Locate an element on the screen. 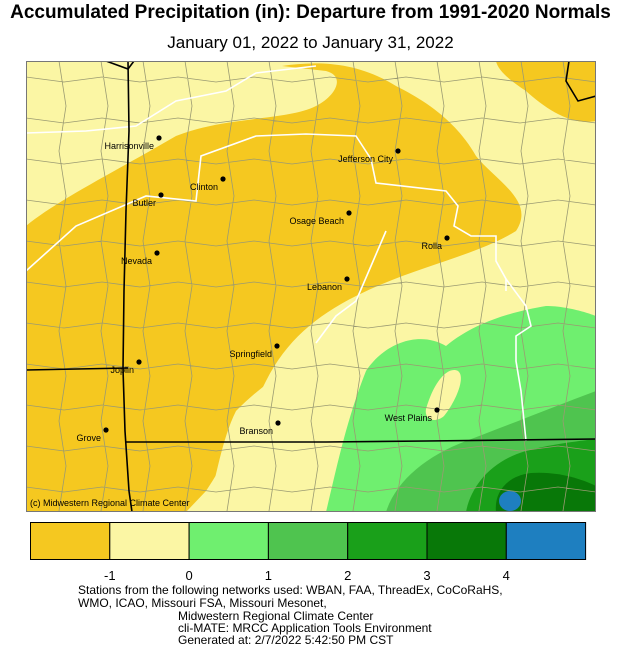  legend-tick-label: 3 is located at coordinates (426, 575).